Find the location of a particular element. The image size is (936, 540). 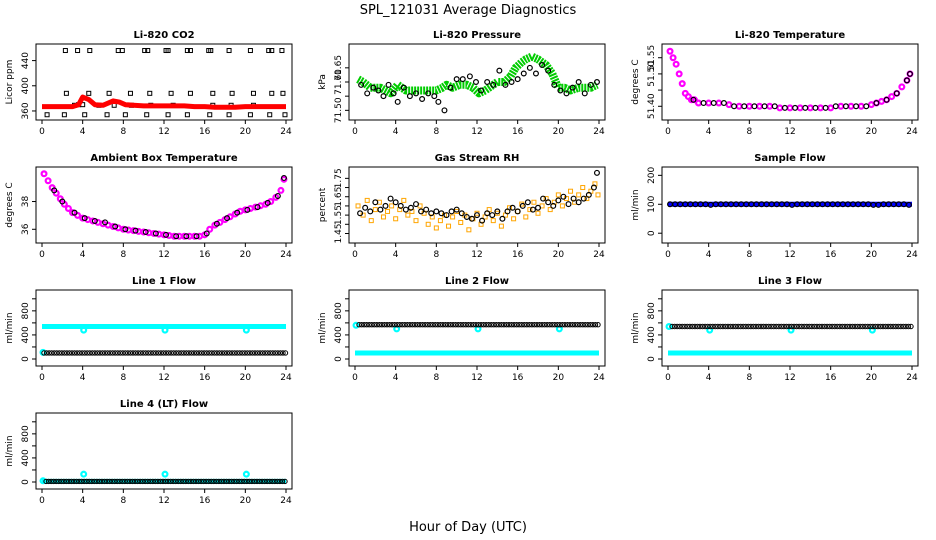

x-tick-label: 12 is located at coordinates (163, 132).